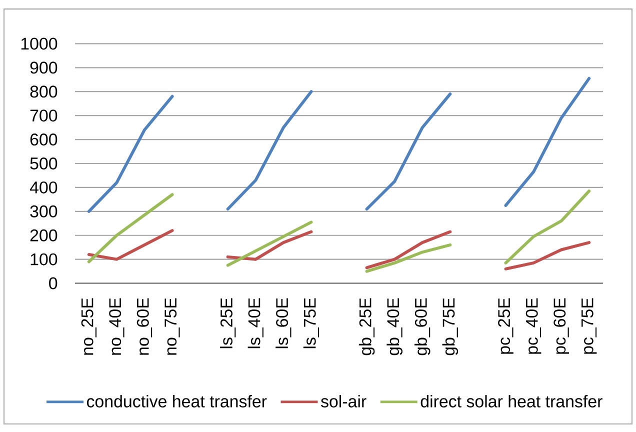  Describe the element at coordinates (284, 323) in the screenshot. I see `x-tick-label: ls_60E` at that location.